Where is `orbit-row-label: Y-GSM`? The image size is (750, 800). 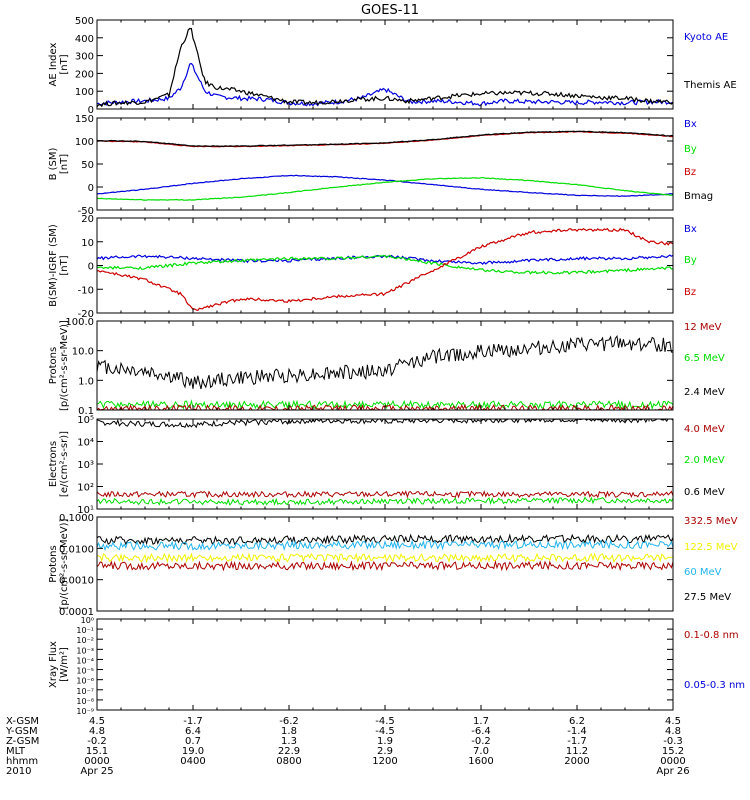
orbit-row-label: Y-GSM is located at coordinates (21, 731).